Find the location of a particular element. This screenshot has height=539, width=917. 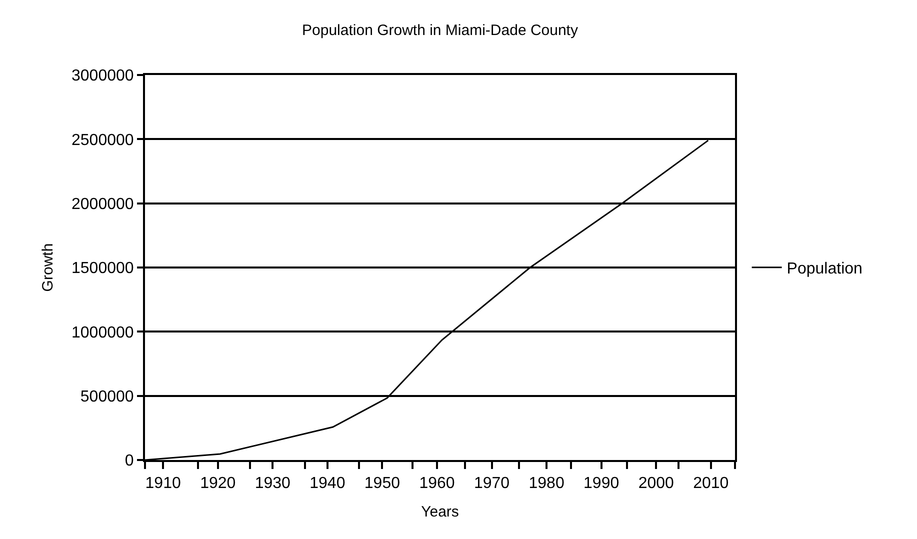

x-tick-label: 1950 is located at coordinates (382, 483).